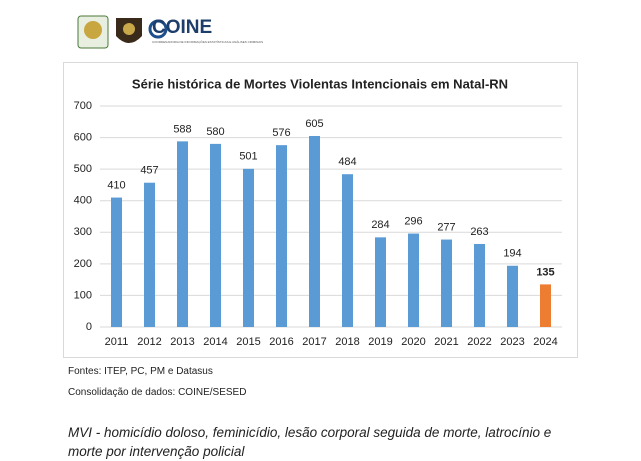 The width and height of the screenshot is (641, 461). Describe the element at coordinates (83, 137) in the screenshot. I see `y-tick-label: 600` at that location.